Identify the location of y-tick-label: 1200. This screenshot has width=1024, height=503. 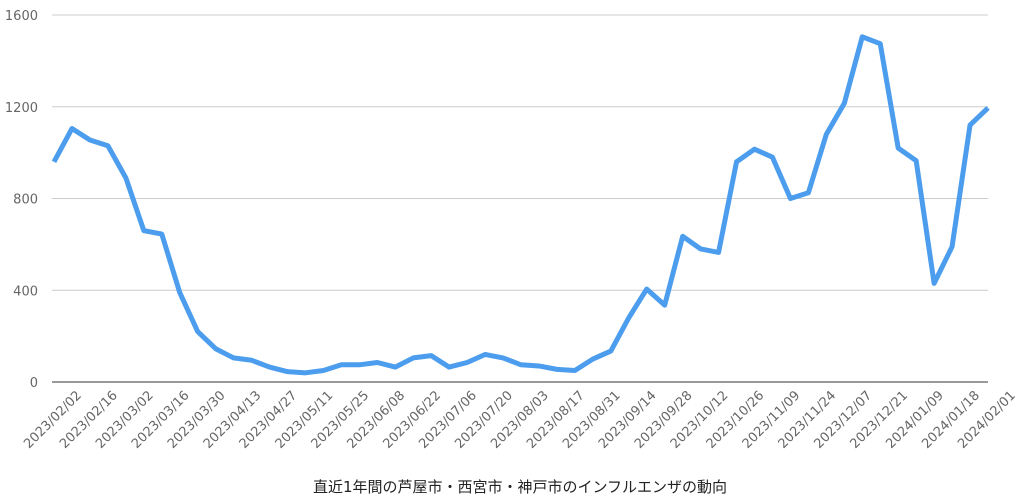
(21, 108).